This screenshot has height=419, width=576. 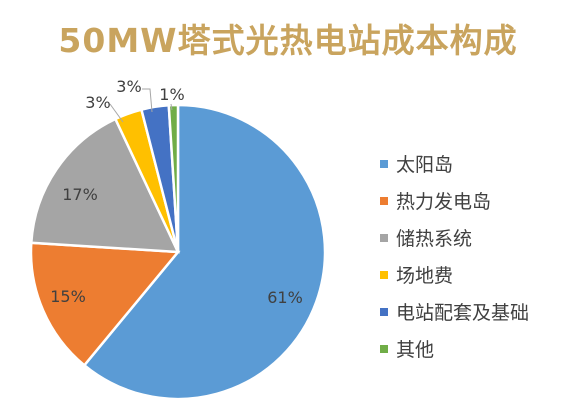 What do you see at coordinates (463, 313) in the screenshot?
I see `legend-label: 电站配套及基础` at bounding box center [463, 313].